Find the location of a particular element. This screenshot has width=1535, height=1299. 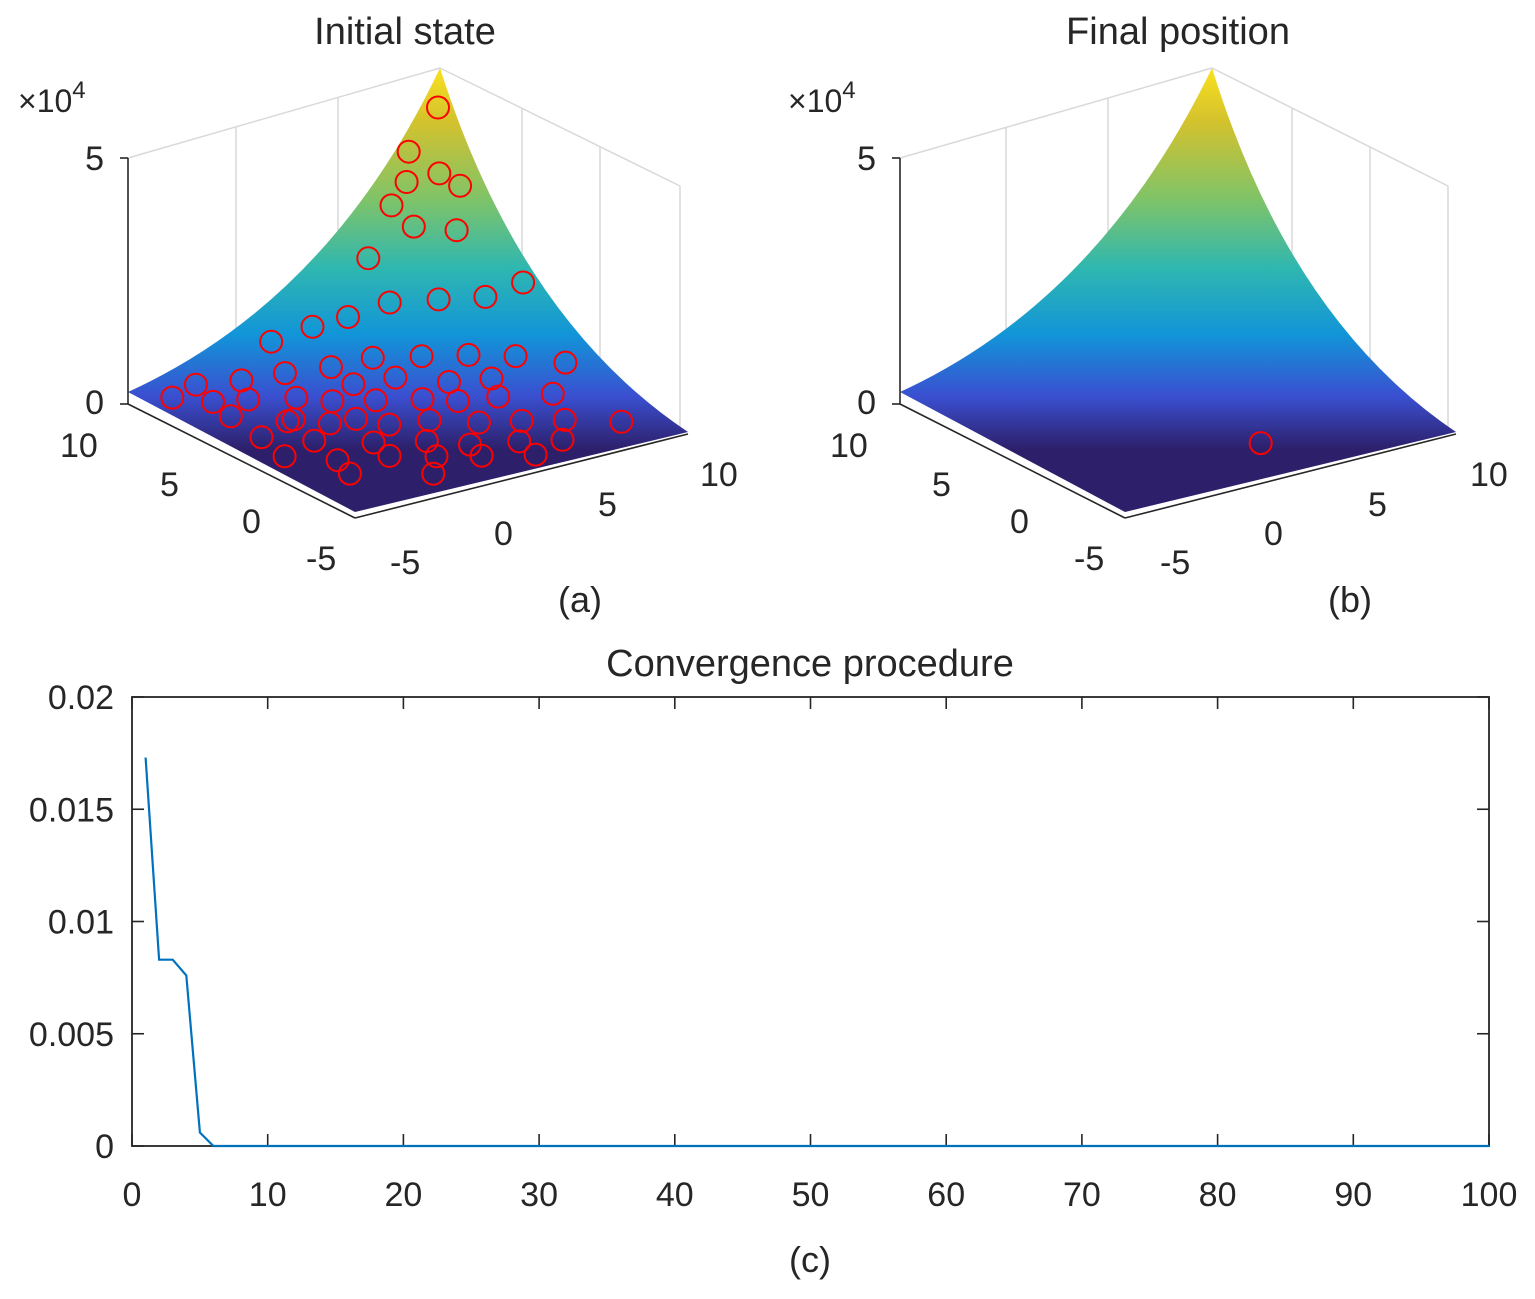

panel-b-y-tick--5: -5 is located at coordinates (1089, 559).